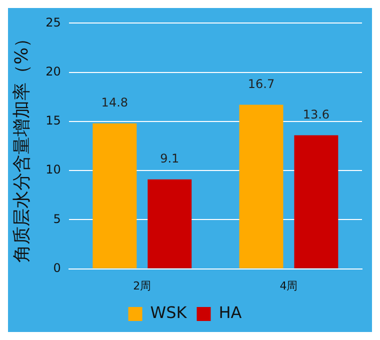 The width and height of the screenshot is (380, 340). I want to click on legend-label: WSK, so click(169, 312).